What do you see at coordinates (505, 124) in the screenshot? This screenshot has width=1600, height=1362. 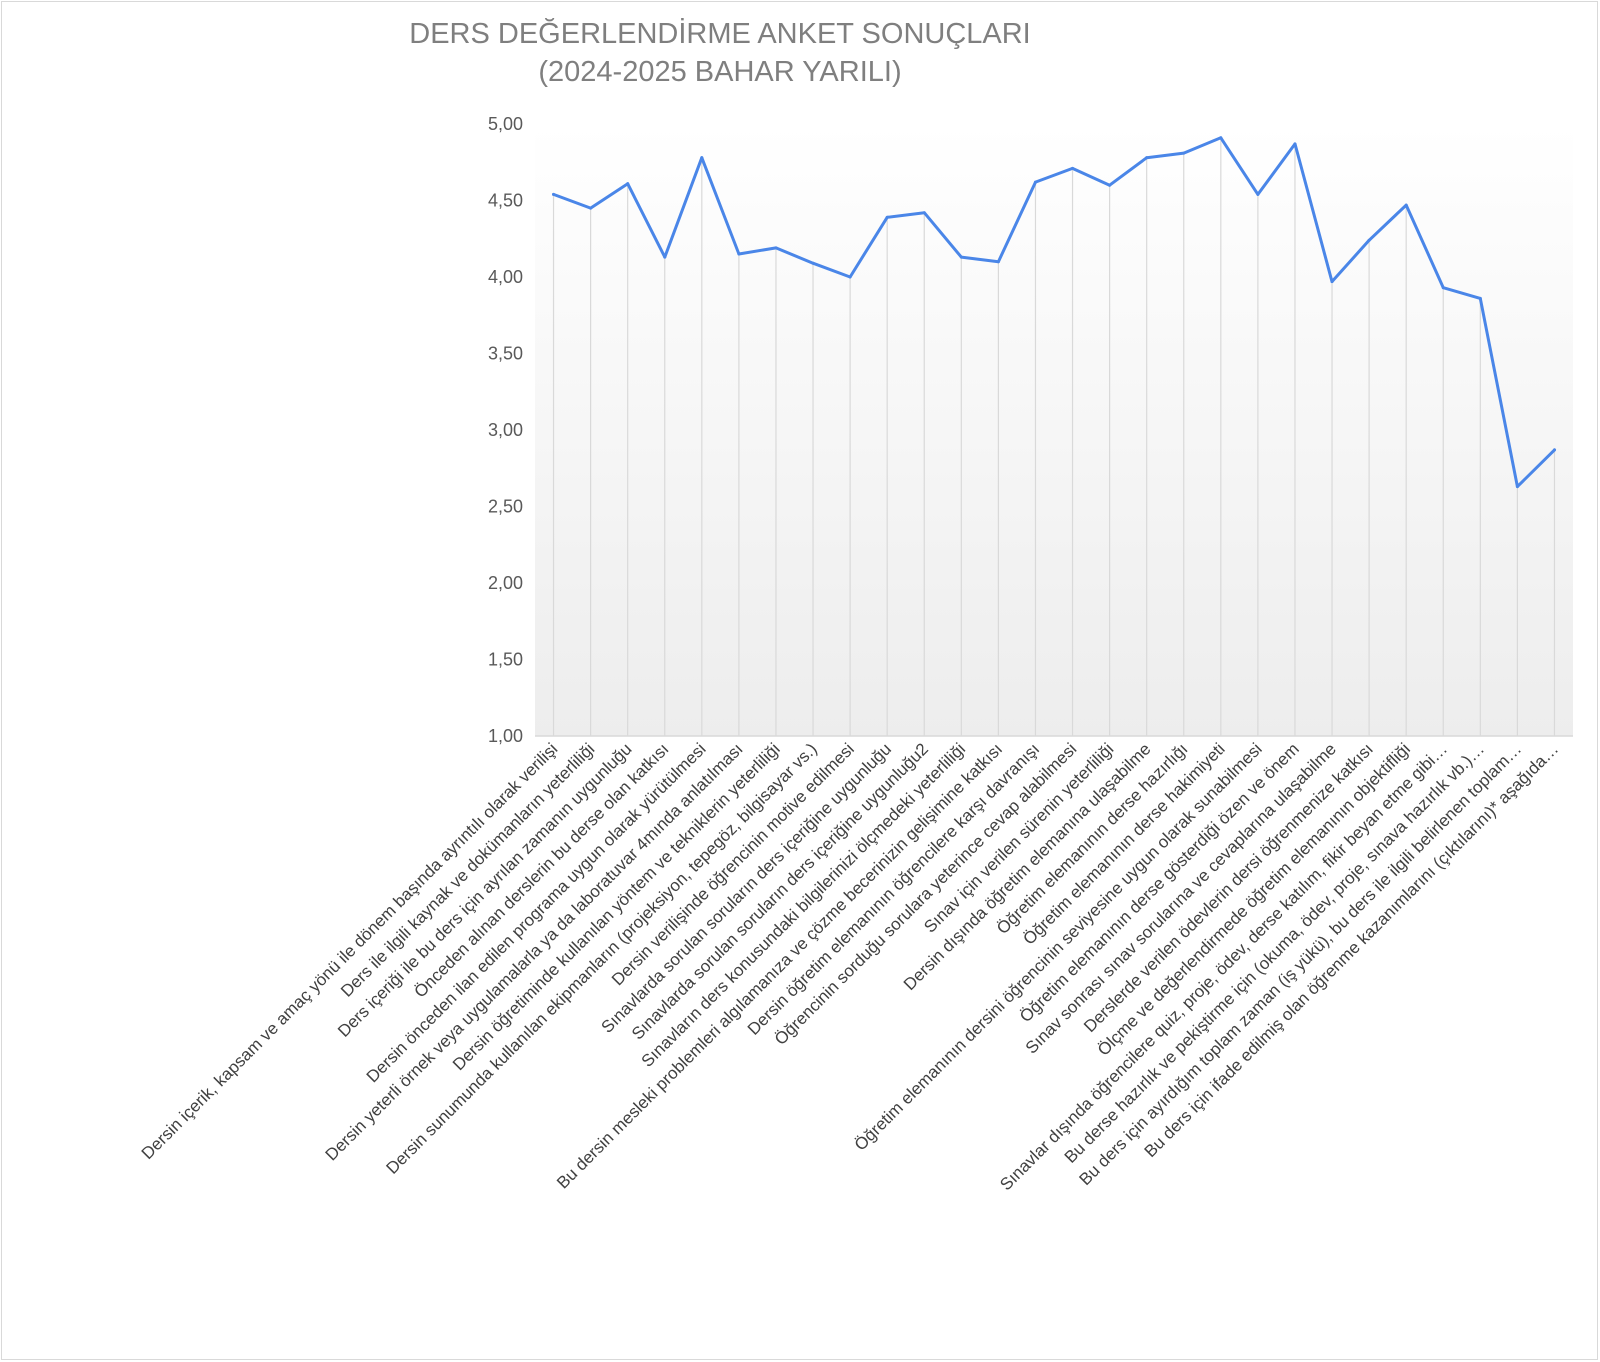 I see `y-tick-label: 5,00` at bounding box center [505, 124].